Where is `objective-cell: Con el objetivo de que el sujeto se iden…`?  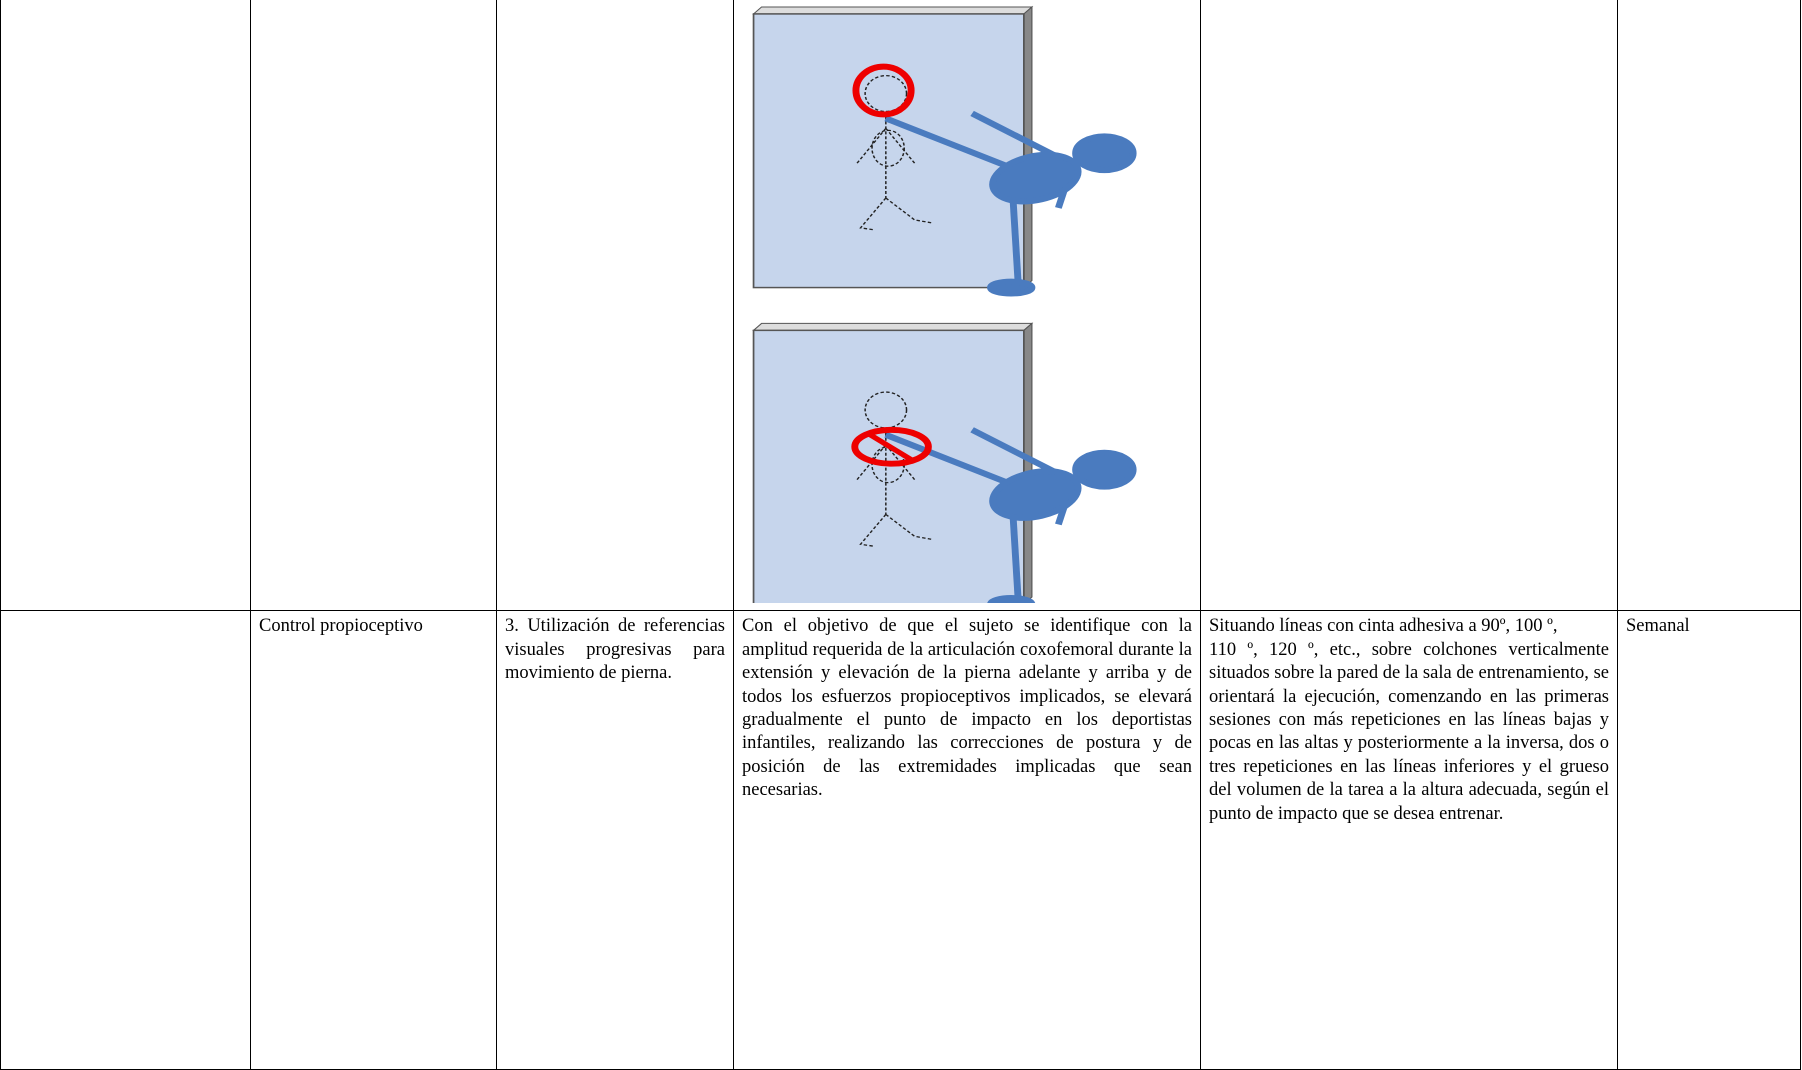
objective-cell: Con el objetivo de que el sujeto se iden… is located at coordinates (967, 840).